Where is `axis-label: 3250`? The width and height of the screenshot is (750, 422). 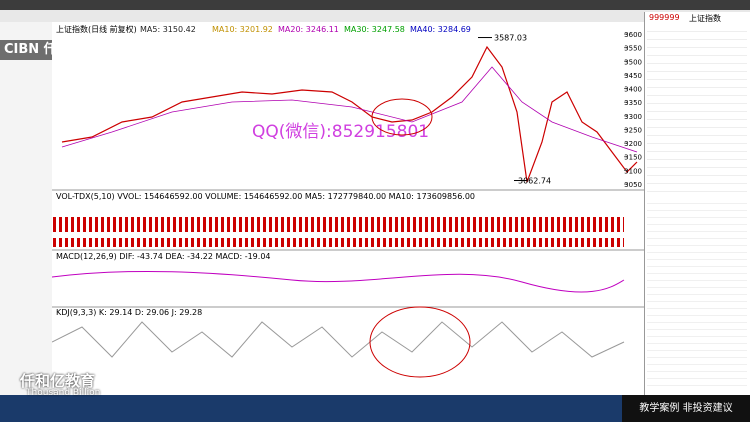 axis-label: 3250 is located at coordinates (633, 130).